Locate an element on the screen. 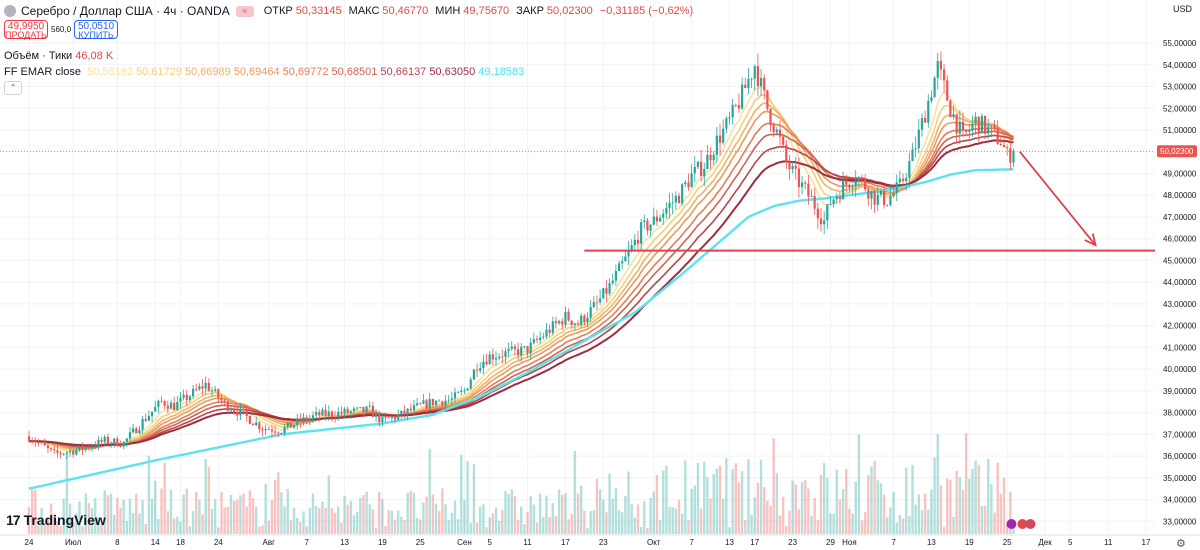 Image resolution: width=1200 pixels, height=550 pixels. x-tick-label: 25 is located at coordinates (420, 542).